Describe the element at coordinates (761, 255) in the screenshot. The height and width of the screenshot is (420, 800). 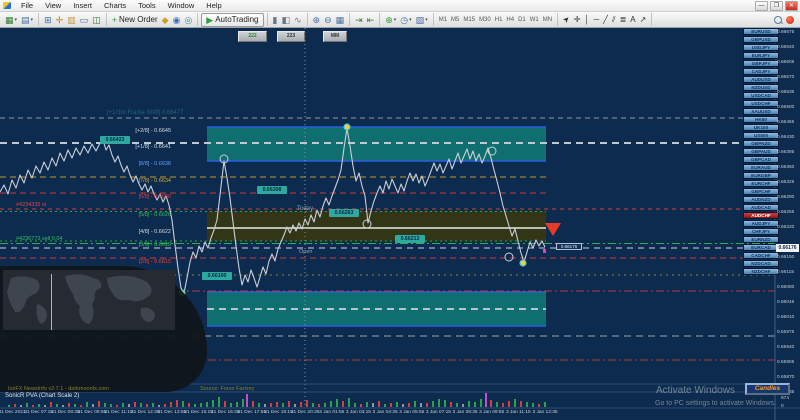
I see `symbol-button-cadchf: CADCHF` at that location.